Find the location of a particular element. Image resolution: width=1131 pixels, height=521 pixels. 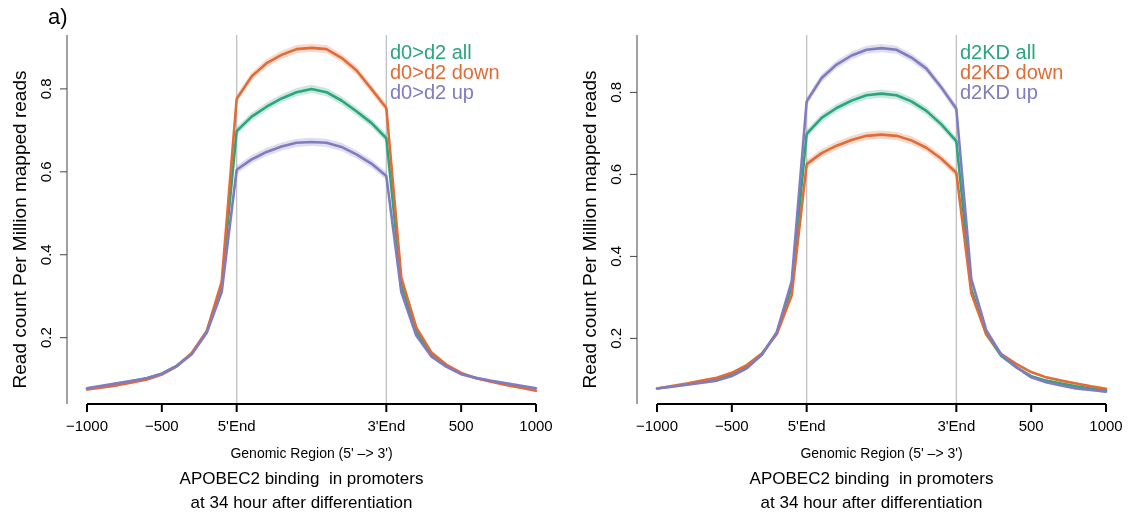

series-label: d0>d2 down is located at coordinates (445, 72).